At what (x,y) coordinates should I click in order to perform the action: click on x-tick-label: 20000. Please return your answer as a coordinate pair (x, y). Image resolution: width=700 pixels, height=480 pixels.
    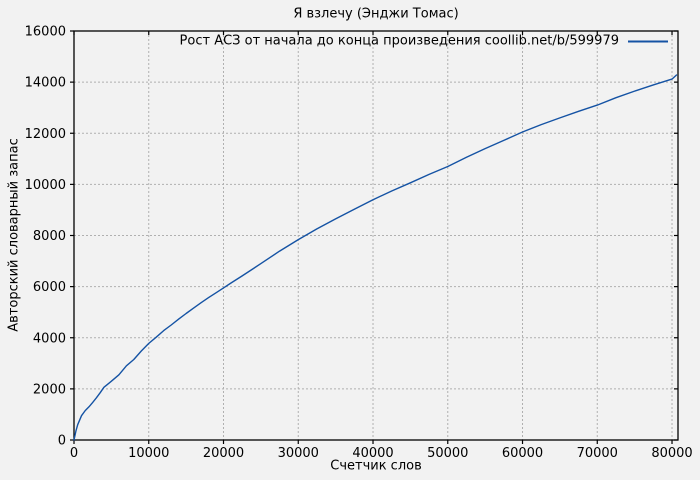
    Looking at the image, I should click on (223, 453).